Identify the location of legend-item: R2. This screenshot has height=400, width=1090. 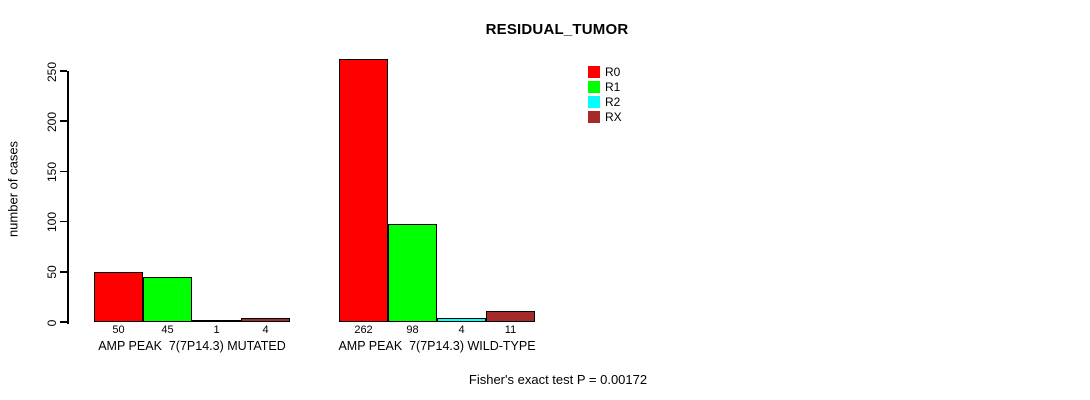
(605, 101).